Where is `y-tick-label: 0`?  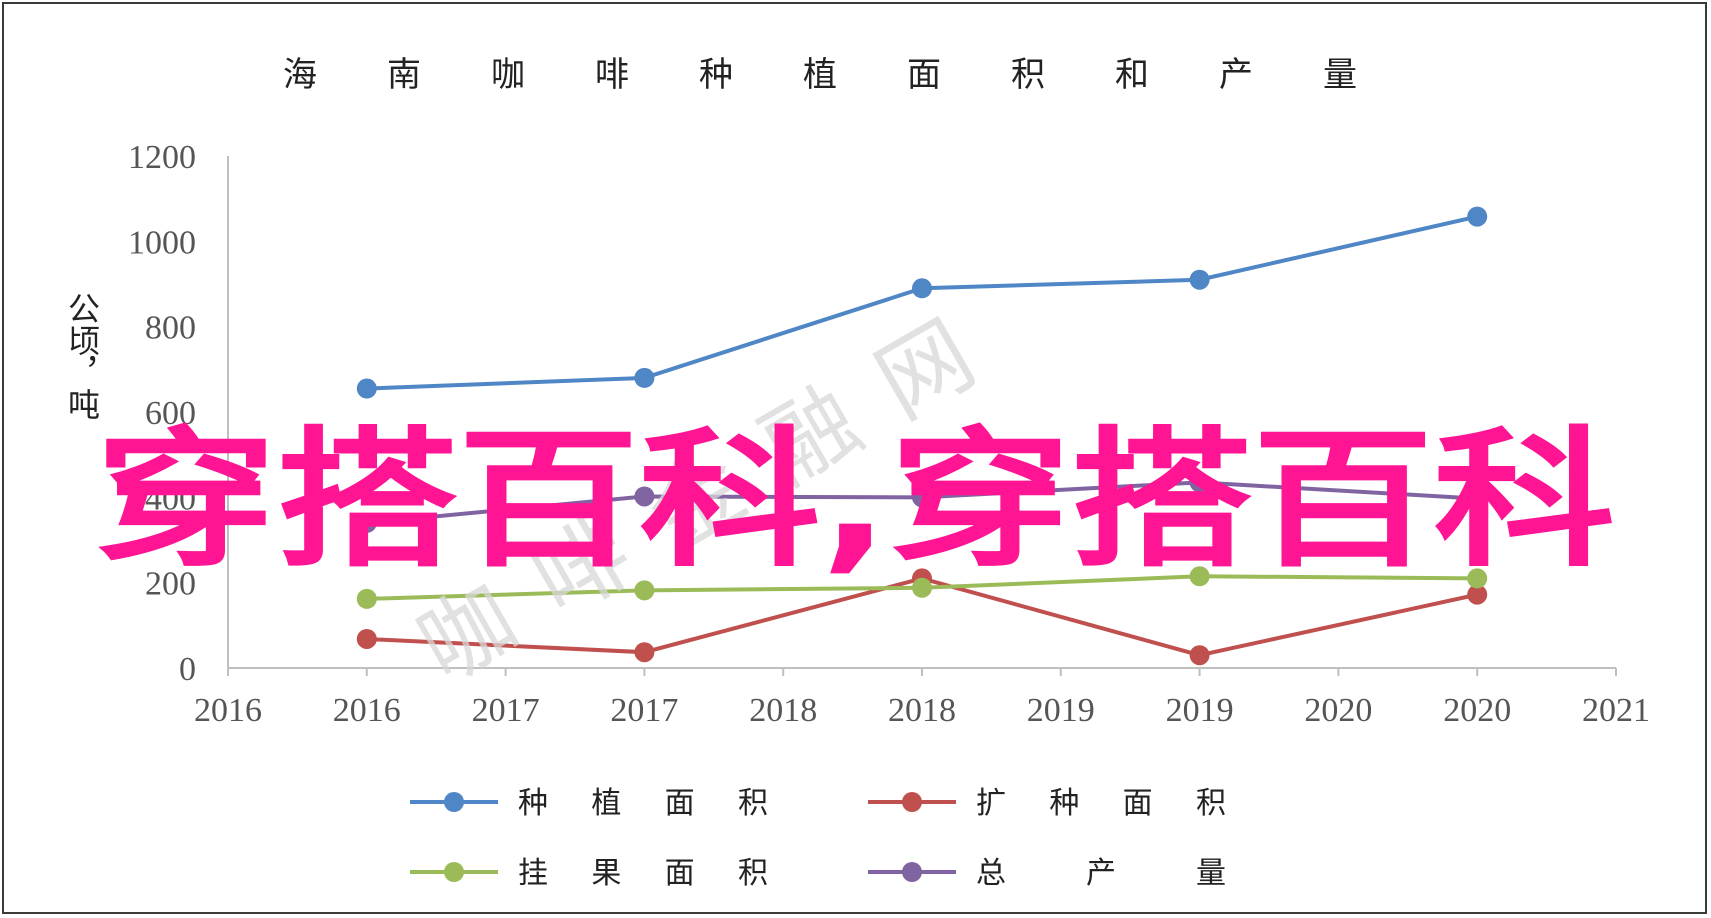
y-tick-label: 0 is located at coordinates (187, 669).